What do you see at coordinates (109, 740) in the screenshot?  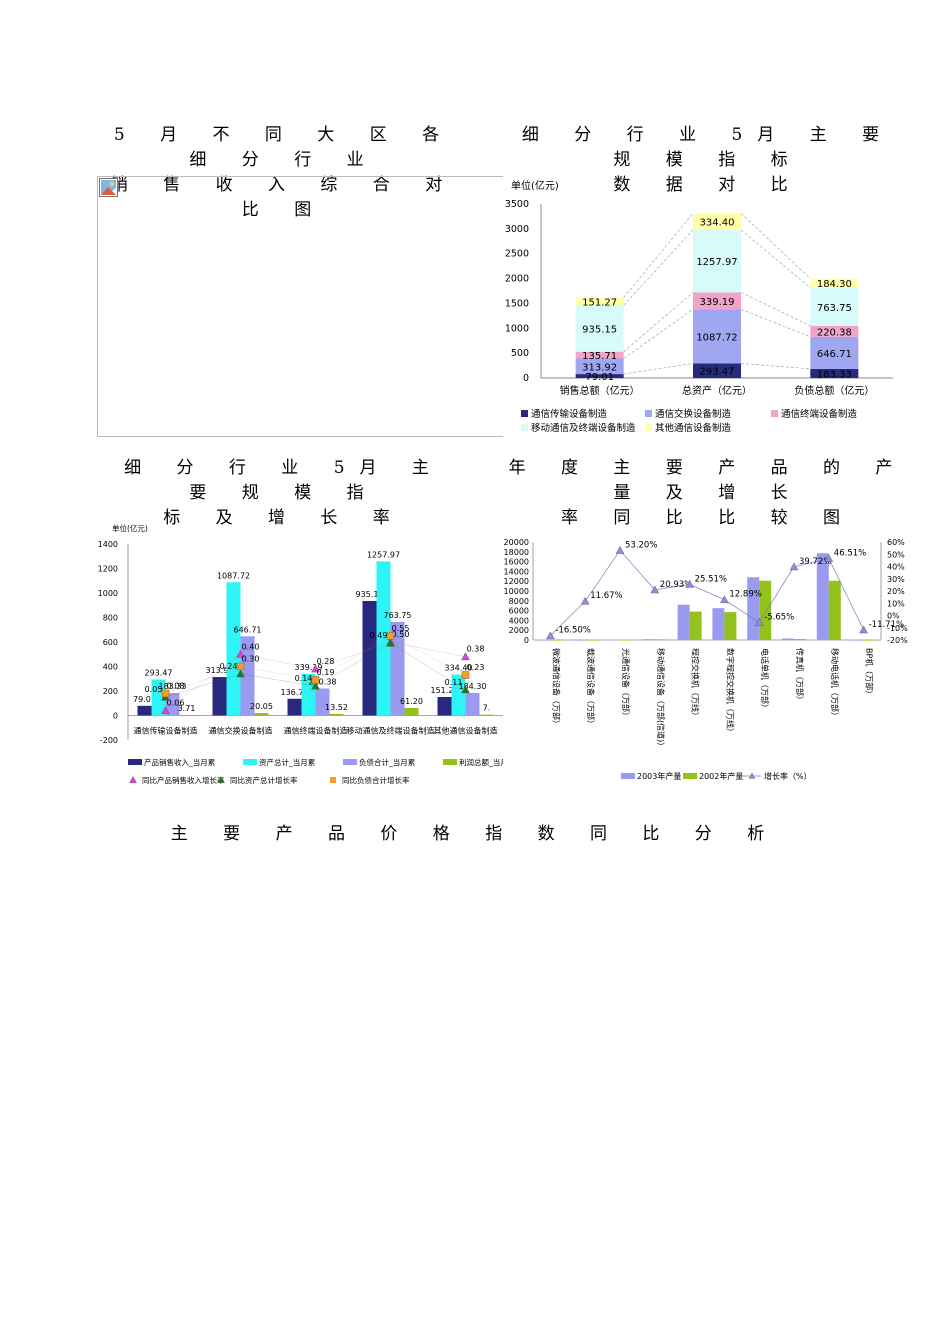 I see `y-tick-label: -200` at bounding box center [109, 740].